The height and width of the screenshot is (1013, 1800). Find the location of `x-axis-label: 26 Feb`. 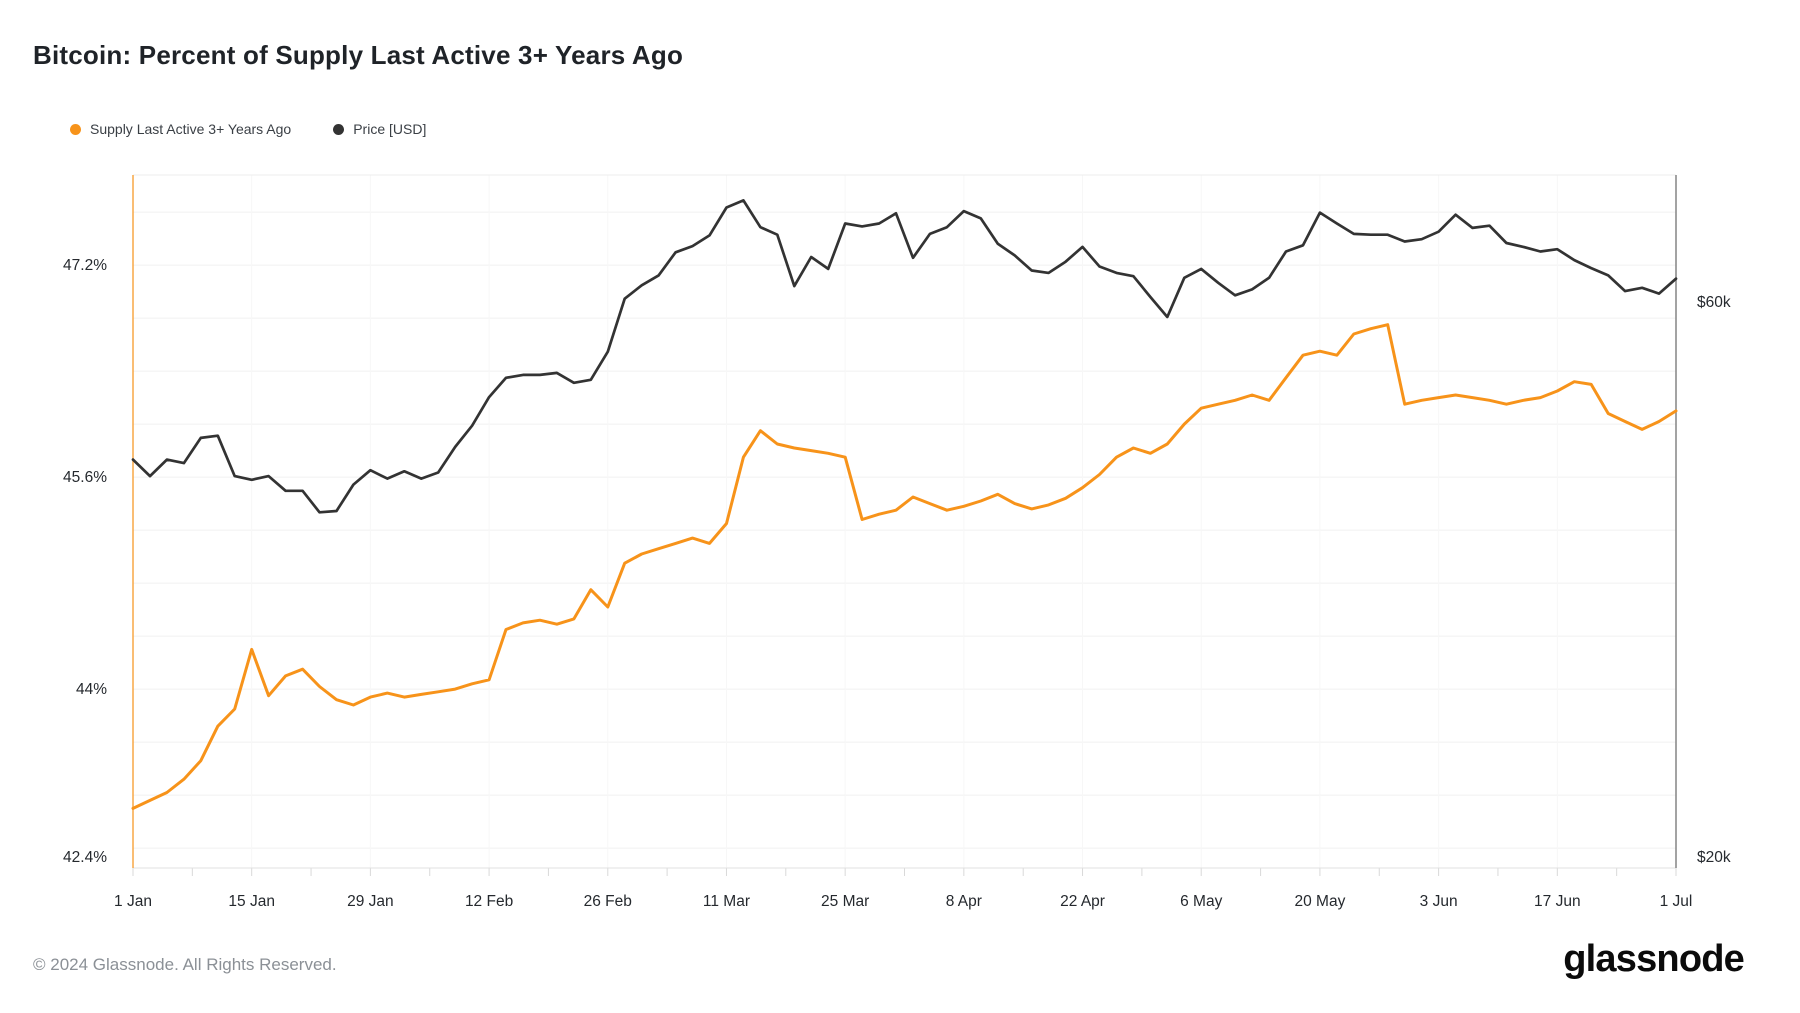

x-axis-label: 26 Feb is located at coordinates (608, 901).